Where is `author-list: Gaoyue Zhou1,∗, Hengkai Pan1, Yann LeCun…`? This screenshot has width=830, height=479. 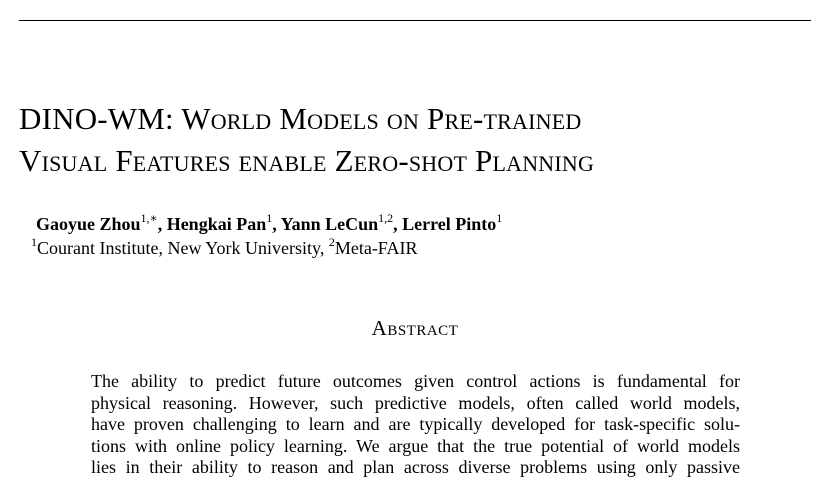 author-list: Gaoyue Zhou1,∗, Hengkai Pan1, Yann LeCun… is located at coordinates (269, 222).